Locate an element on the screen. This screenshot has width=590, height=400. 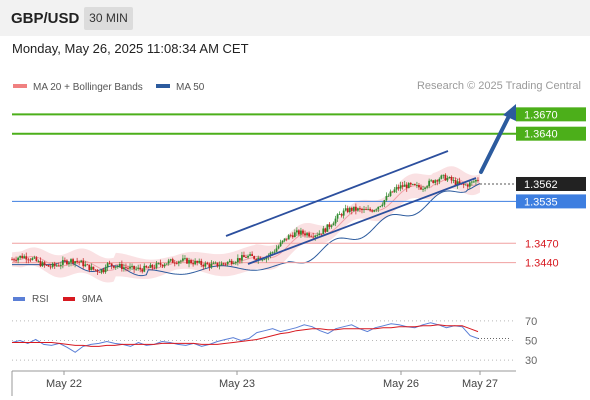
x-tick-label-0: May 22 is located at coordinates (64, 384).